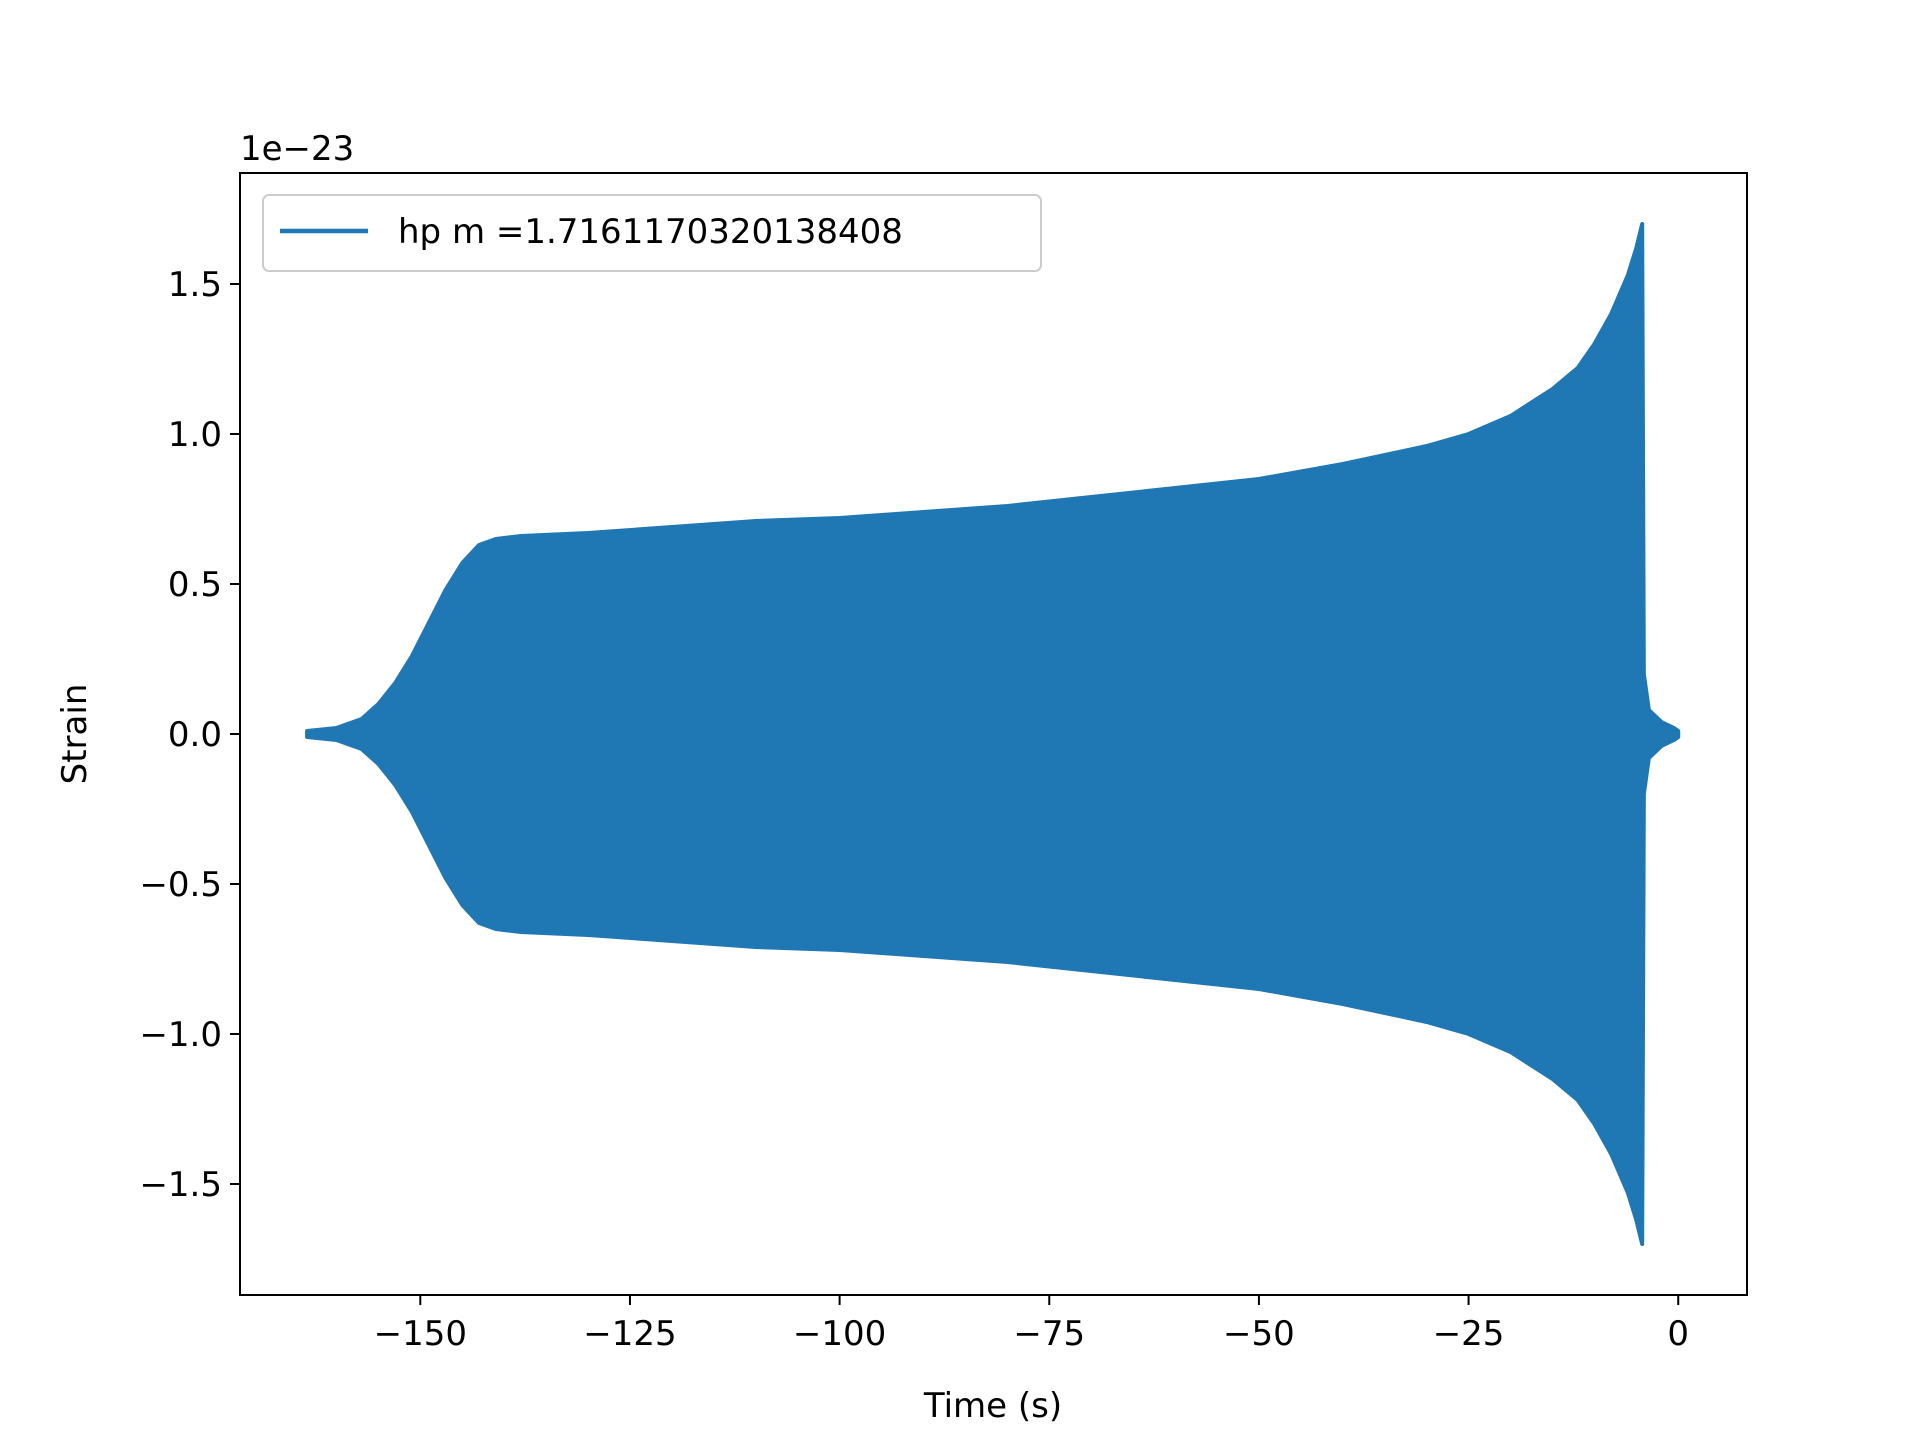 The width and height of the screenshot is (1920, 1440). Describe the element at coordinates (195, 735) in the screenshot. I see `y-tick-label: 0.0` at that location.